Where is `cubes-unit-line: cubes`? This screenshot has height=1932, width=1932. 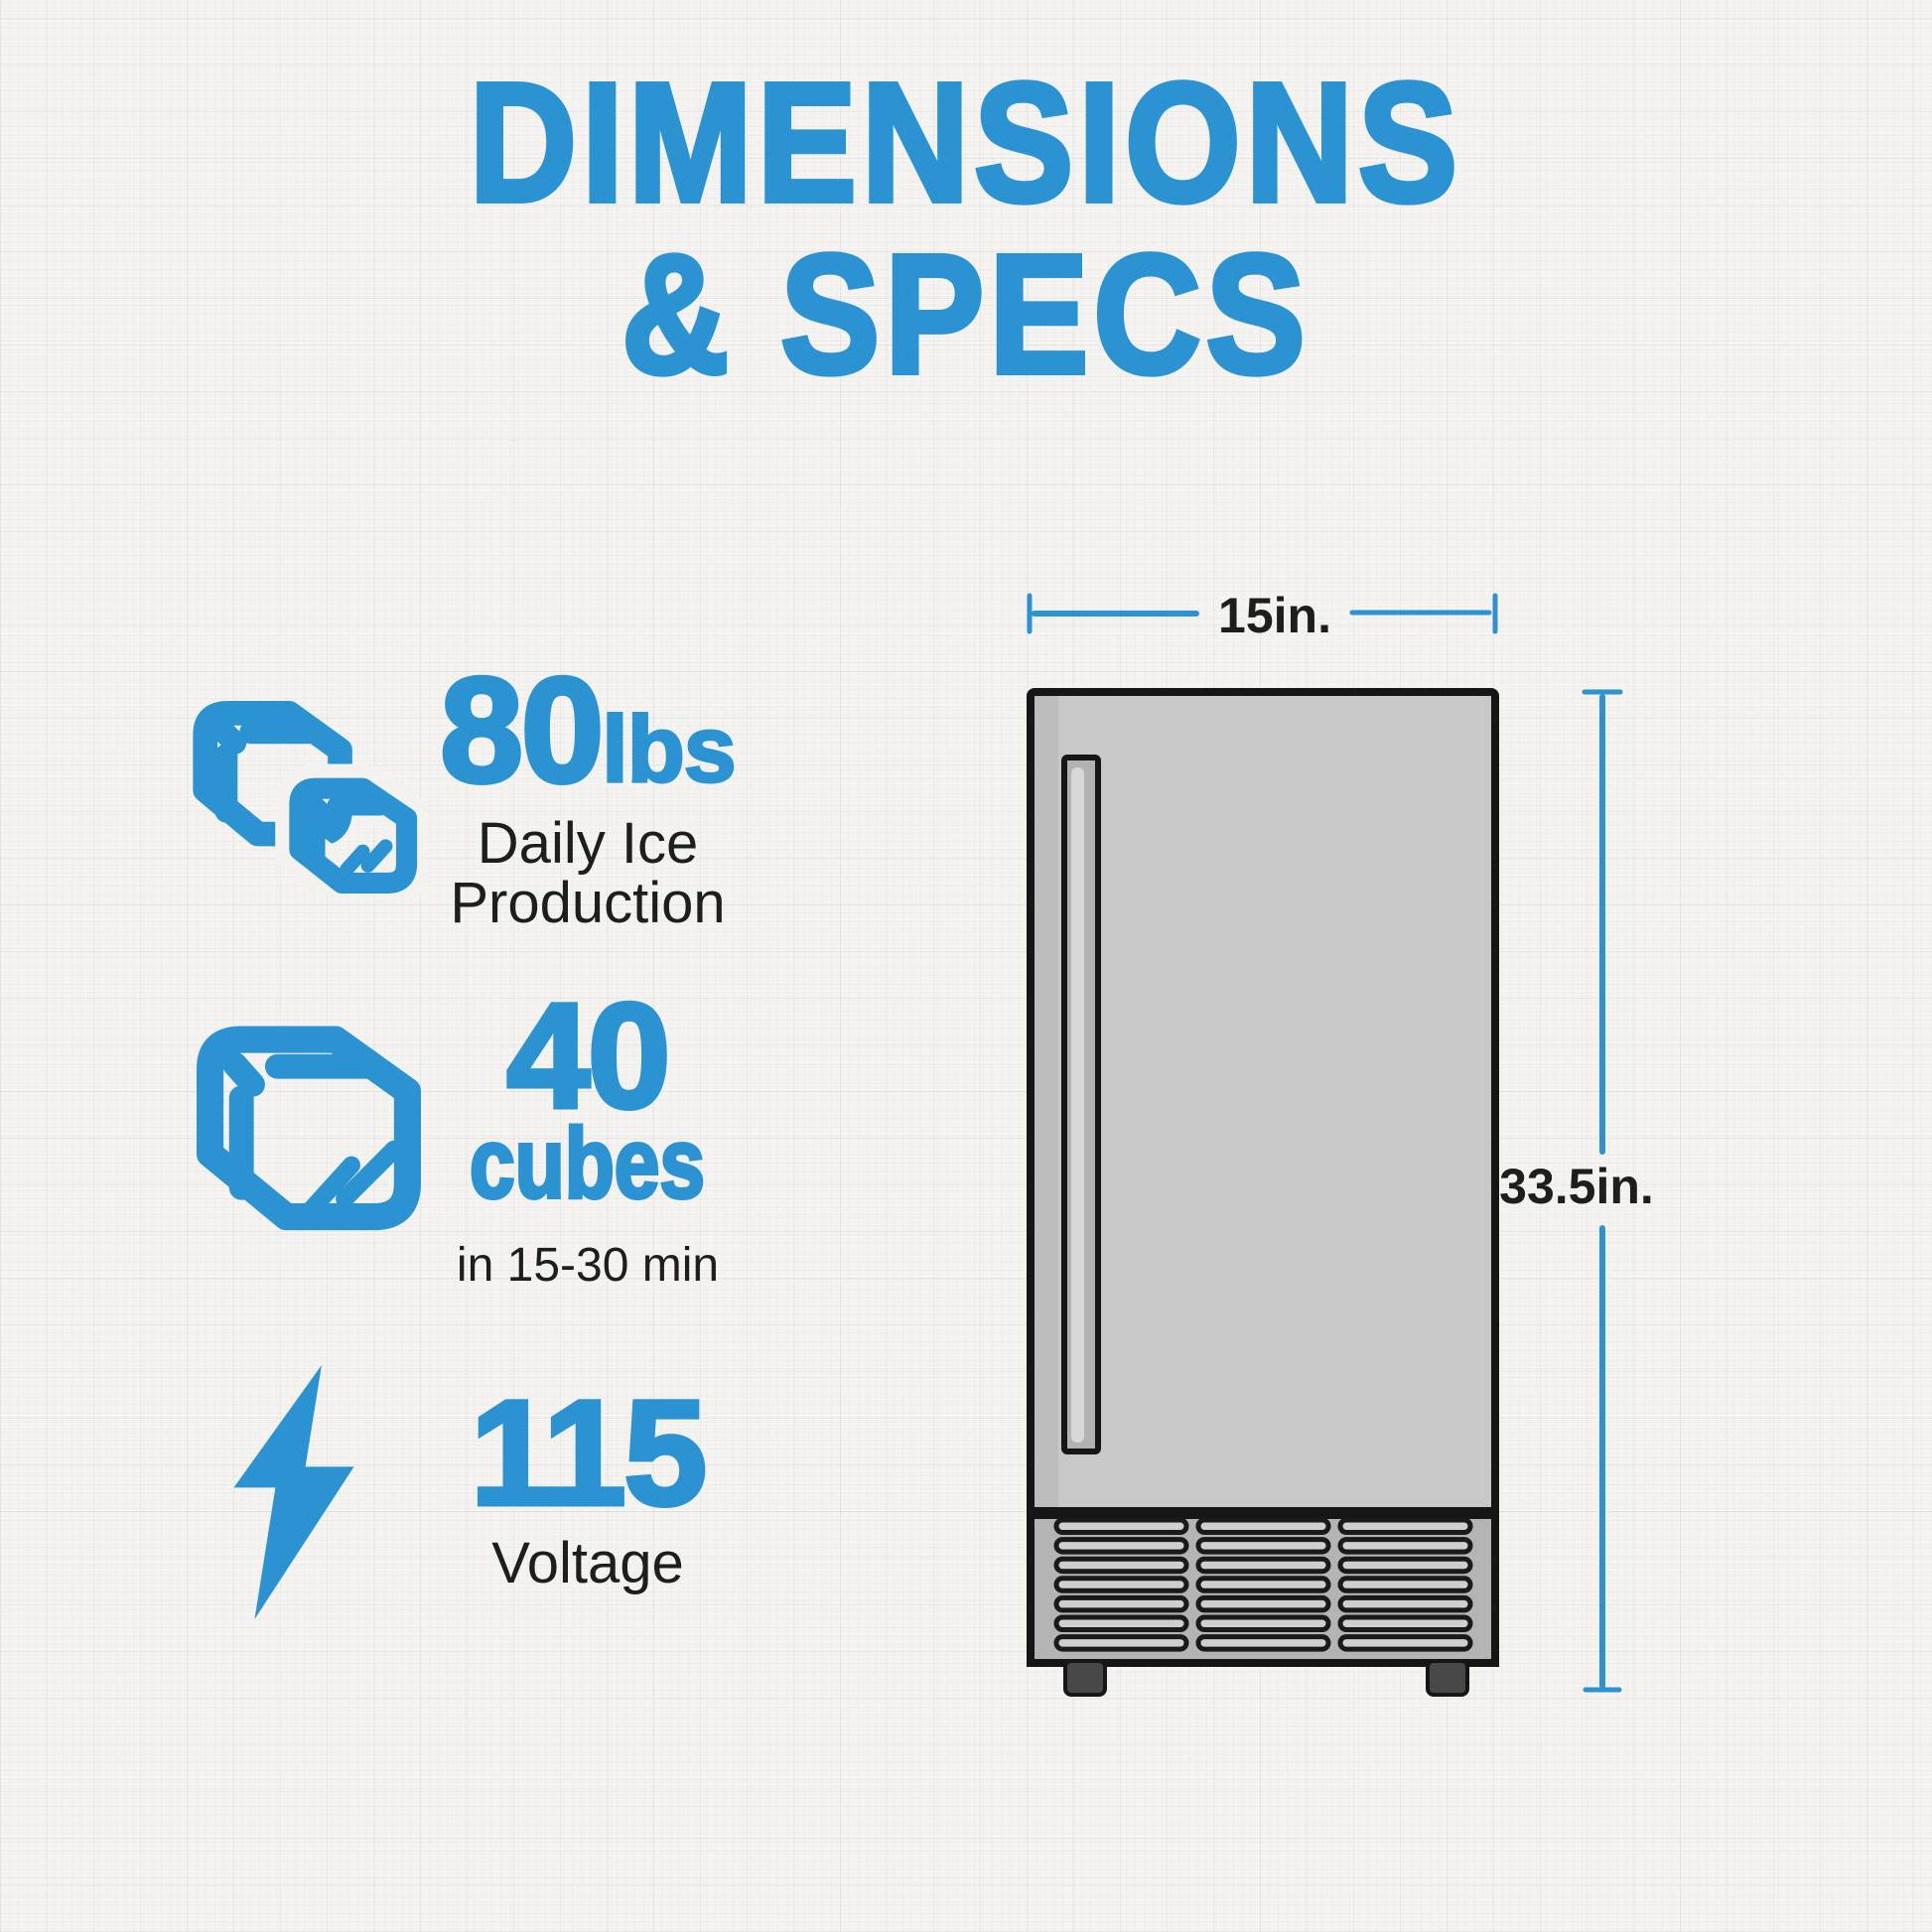 cubes-unit-line: cubes is located at coordinates (587, 1164).